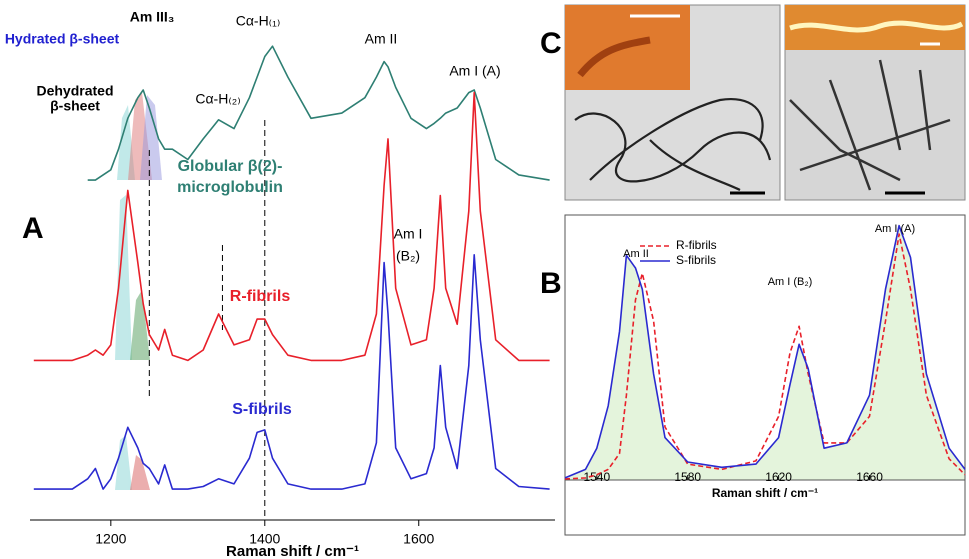 The image size is (969, 559). What do you see at coordinates (418, 539) in the screenshot?
I see `x-tick-label: 1600` at bounding box center [418, 539].